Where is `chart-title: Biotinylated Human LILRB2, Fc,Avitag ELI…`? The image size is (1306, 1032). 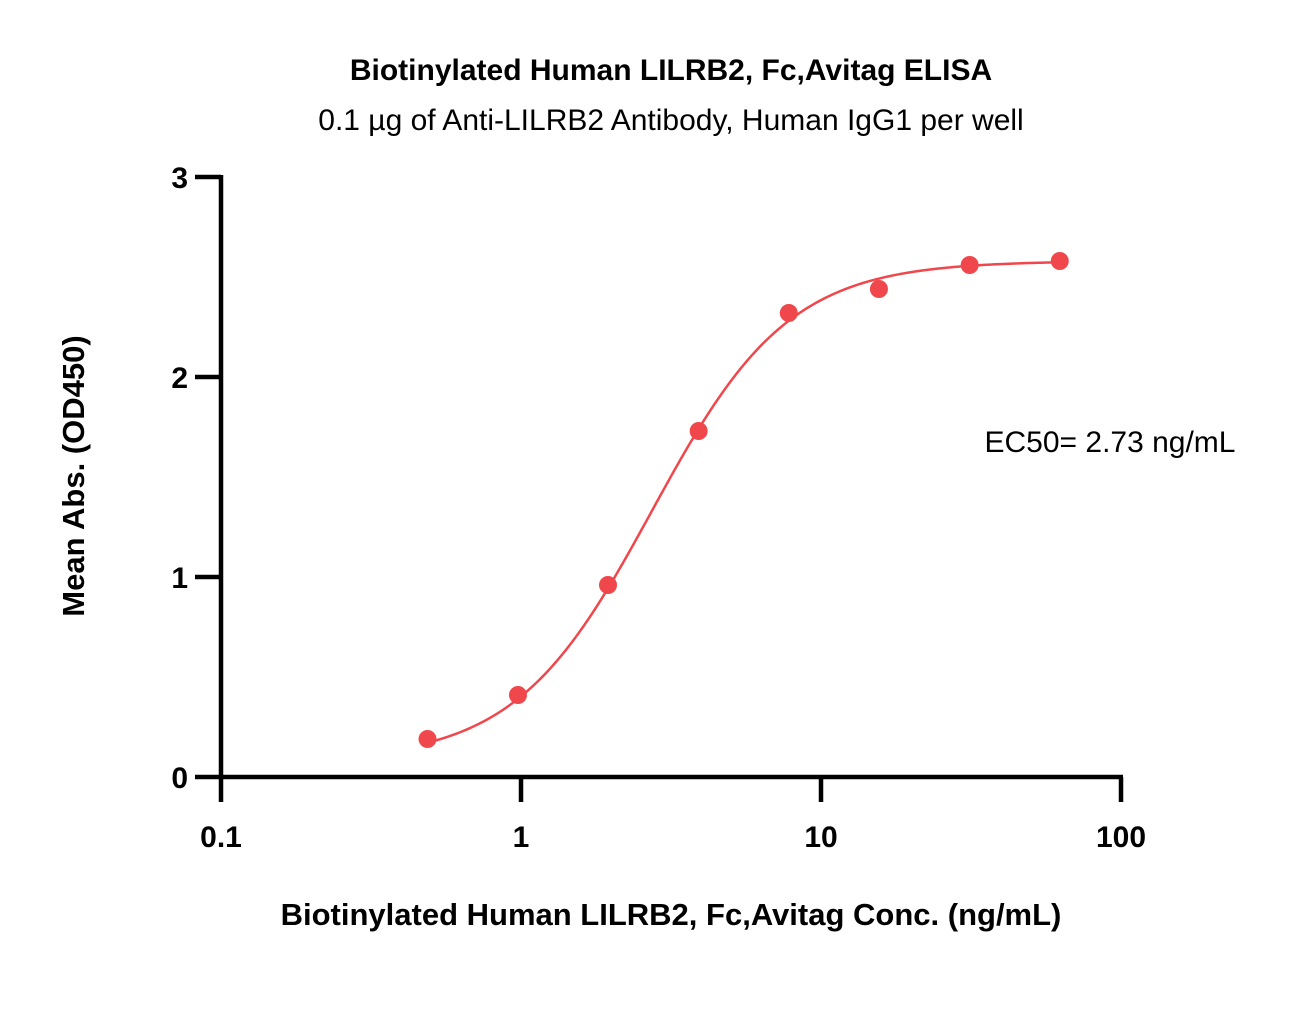
chart-title: Biotinylated Human LILRB2, Fc,Avitag ELI… is located at coordinates (671, 70).